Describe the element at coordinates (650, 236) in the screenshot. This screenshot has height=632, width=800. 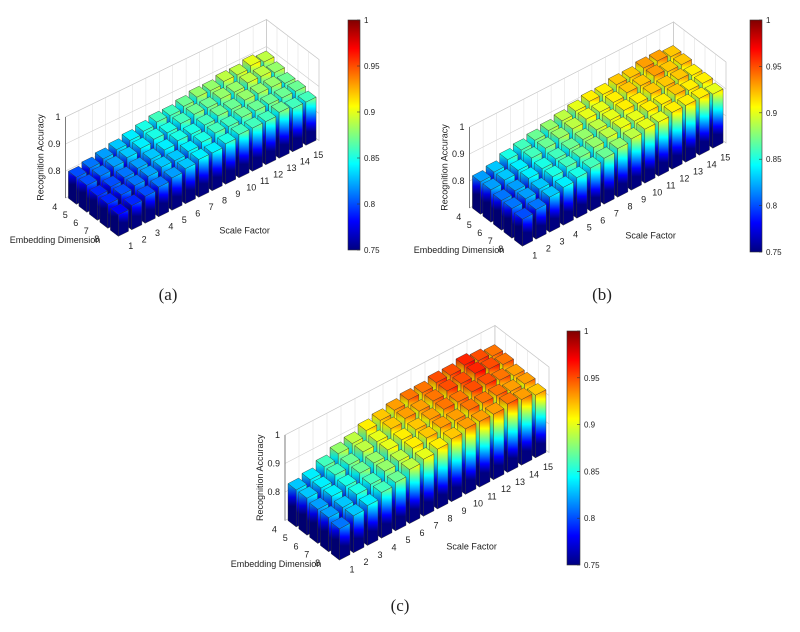
I see `x-axis-label: Scale Factor` at that location.